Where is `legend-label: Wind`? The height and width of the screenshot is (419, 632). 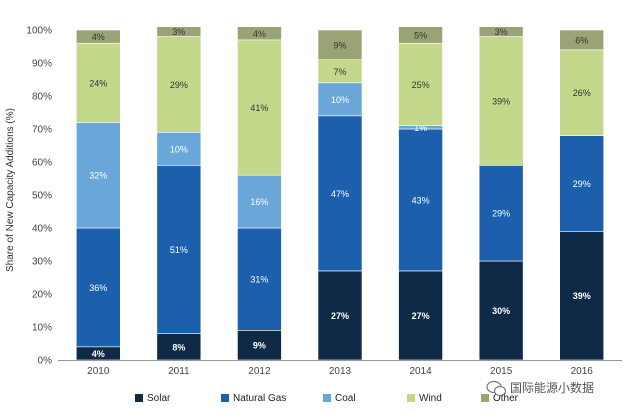
legend-label: Wind is located at coordinates (430, 398).